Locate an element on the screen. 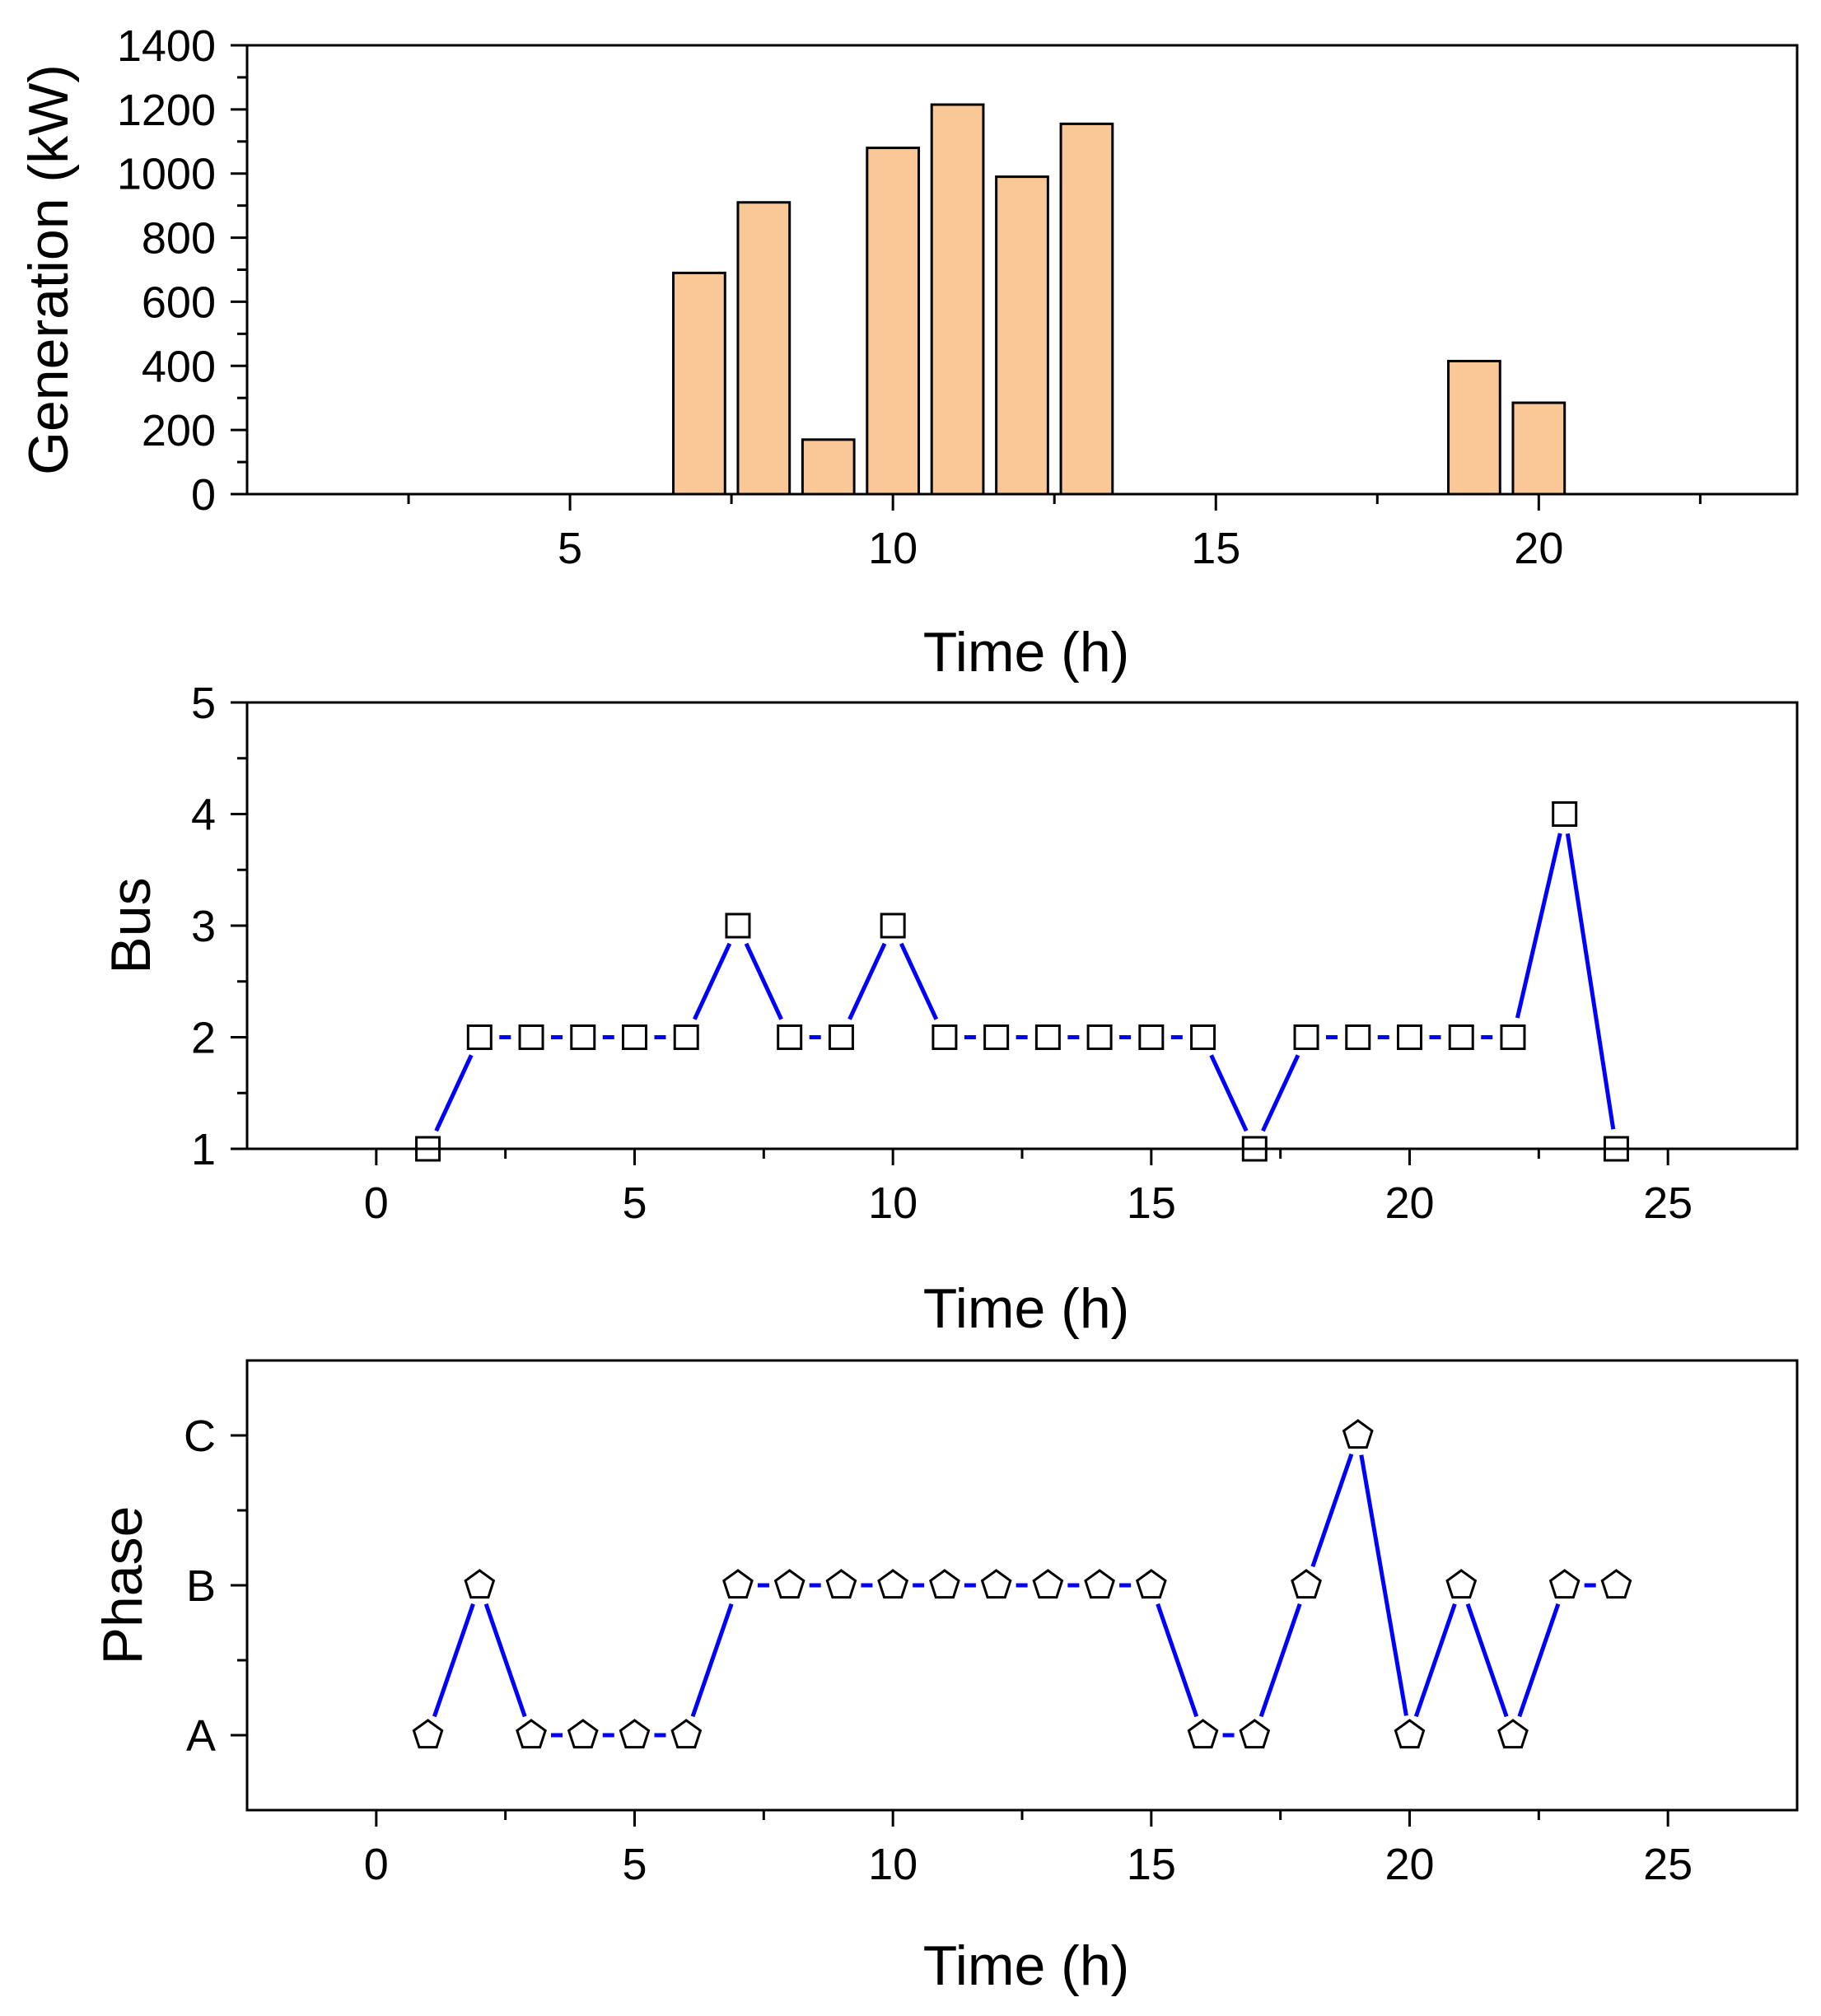  y-tick-label: 3 is located at coordinates (203, 926).